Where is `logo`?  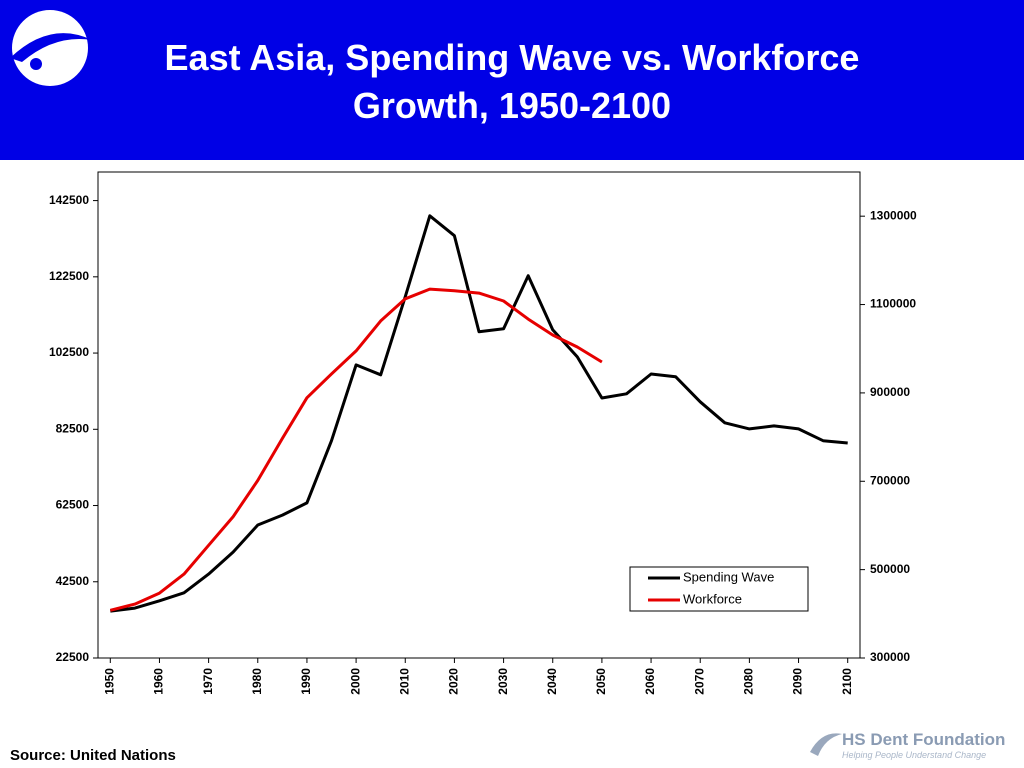 logo is located at coordinates (51, 48).